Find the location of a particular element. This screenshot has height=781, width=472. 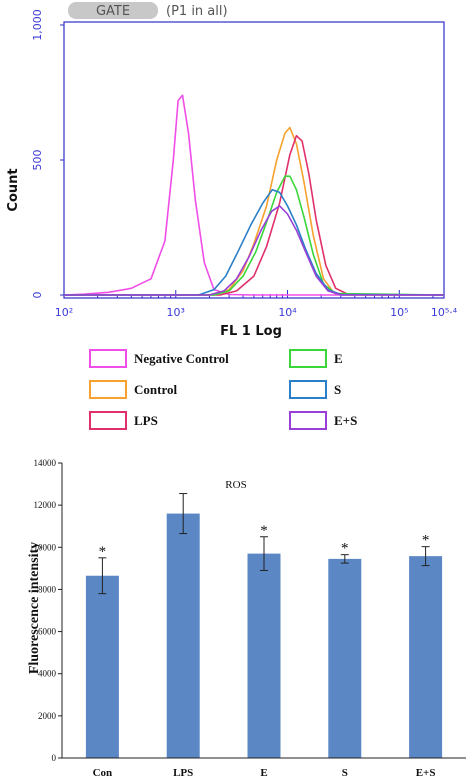

gate-label: GATE is located at coordinates (113, 11).